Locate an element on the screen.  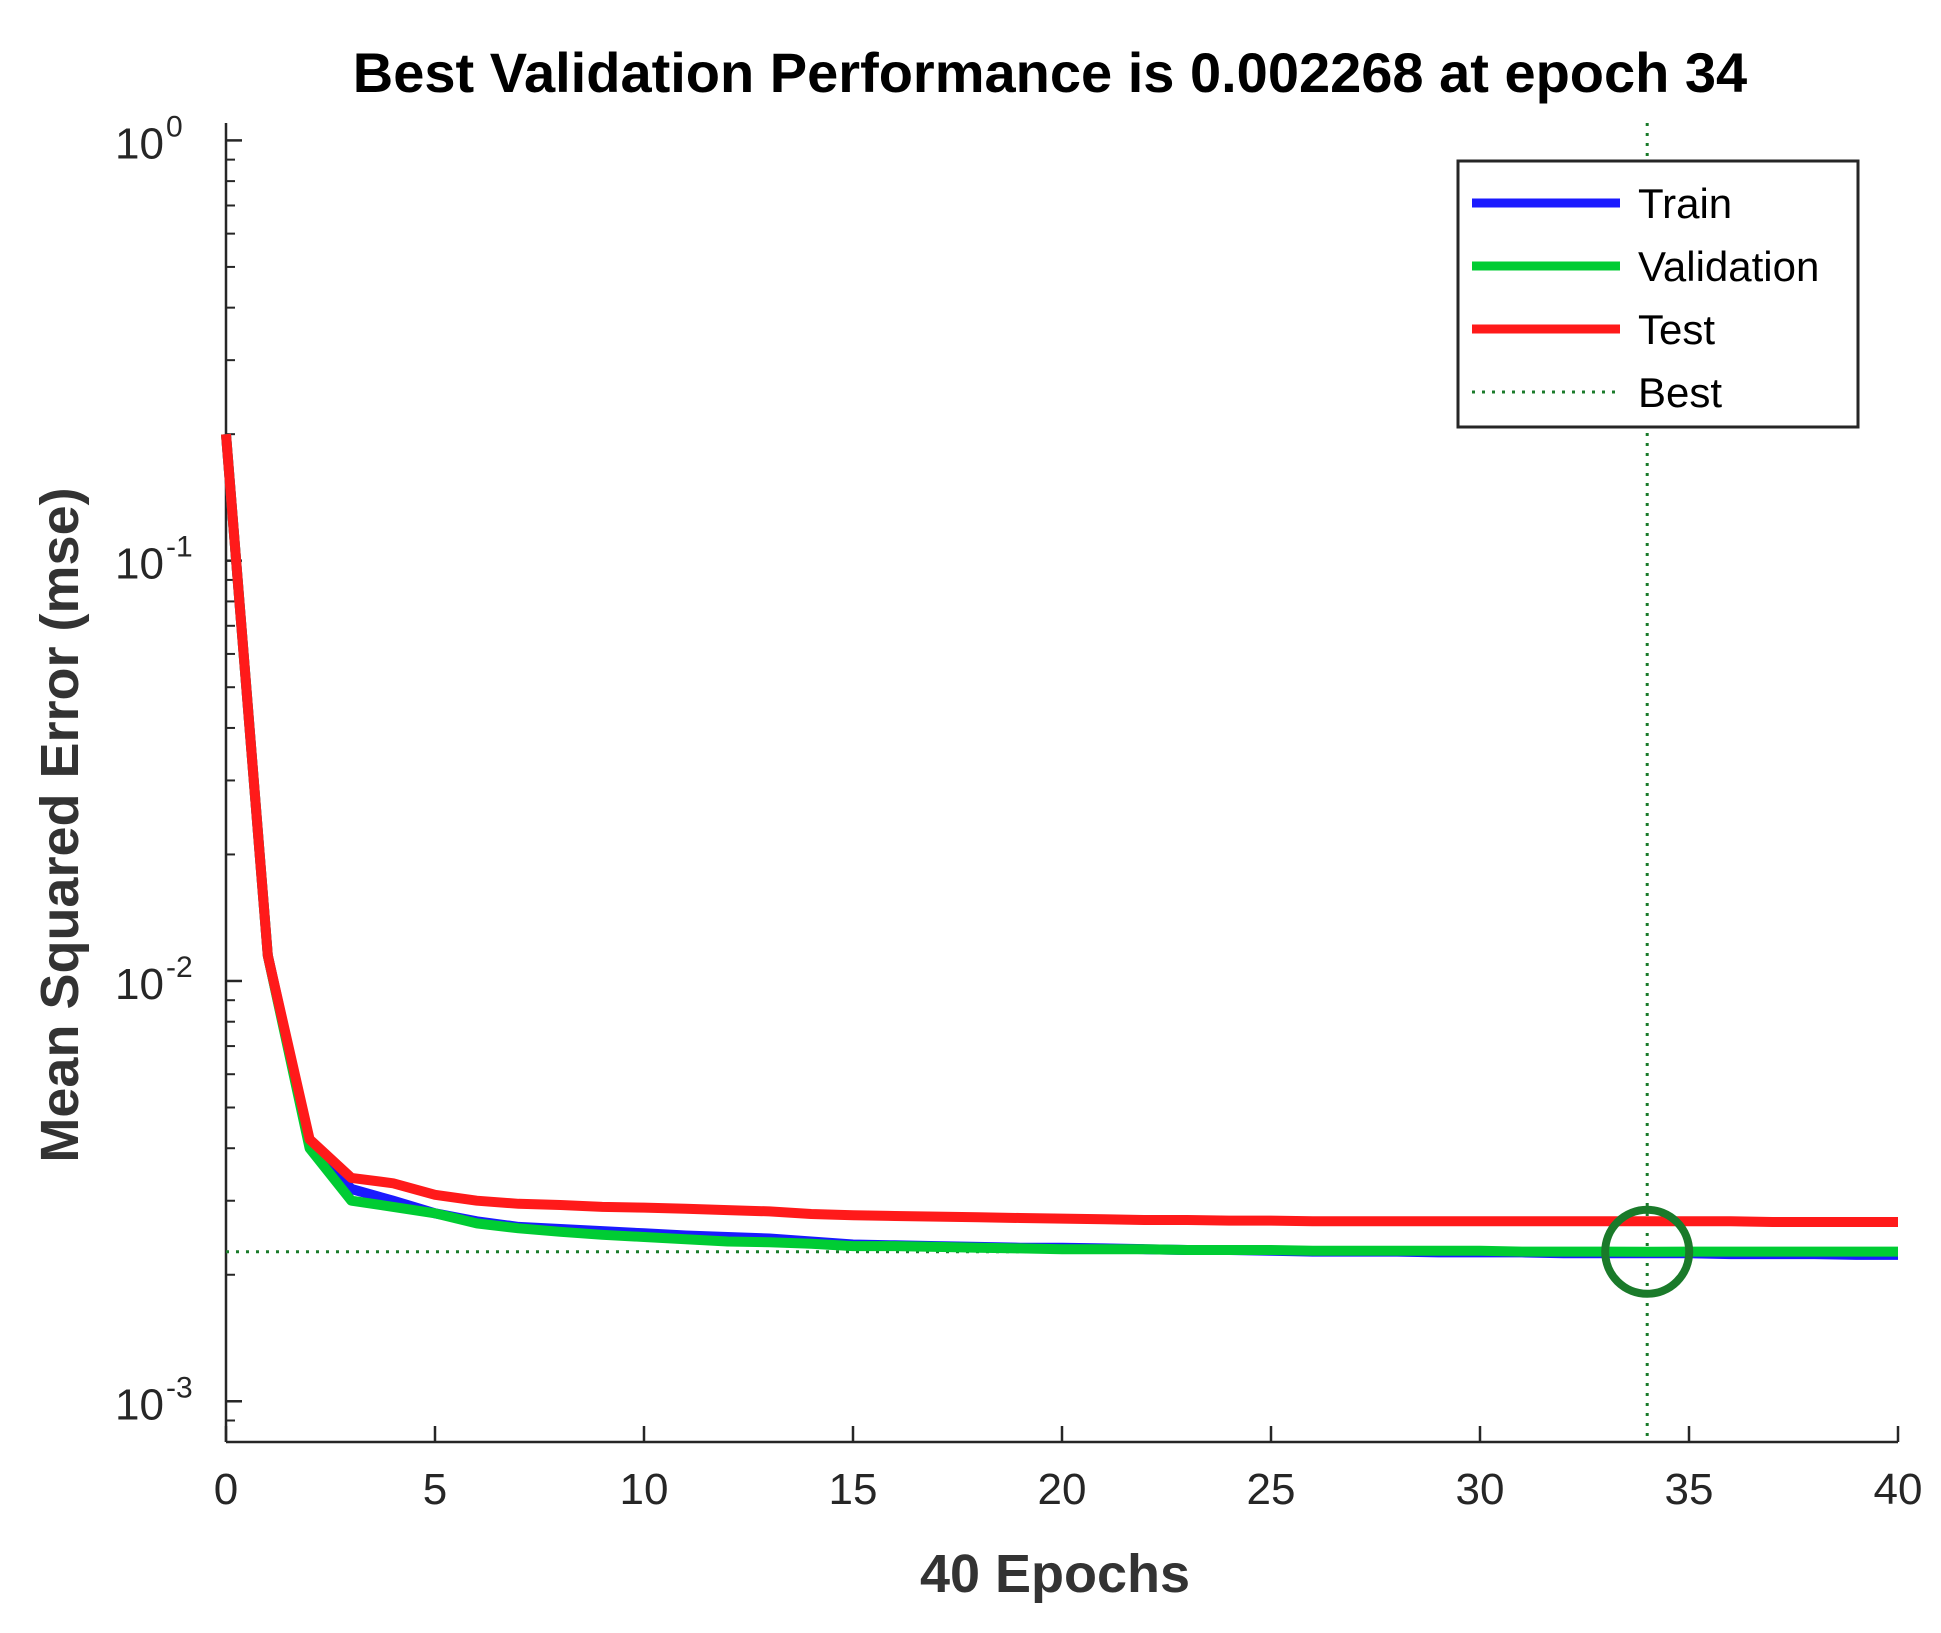
legend-label-best: Best is located at coordinates (1680, 392).